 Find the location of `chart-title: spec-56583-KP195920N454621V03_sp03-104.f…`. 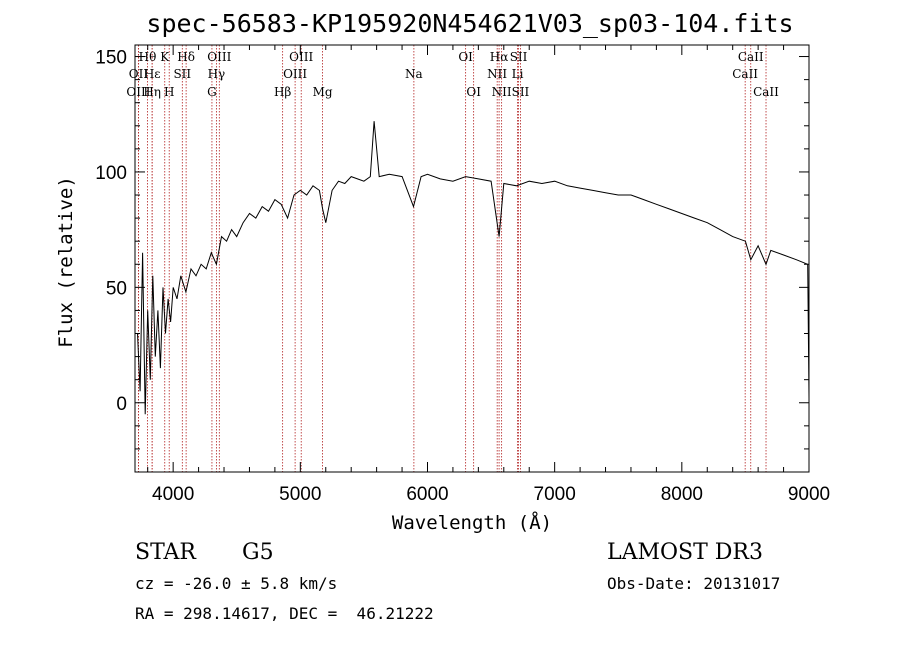

chart-title: spec-56583-KP195920N454621V03_sp03-104.f… is located at coordinates (469, 23).